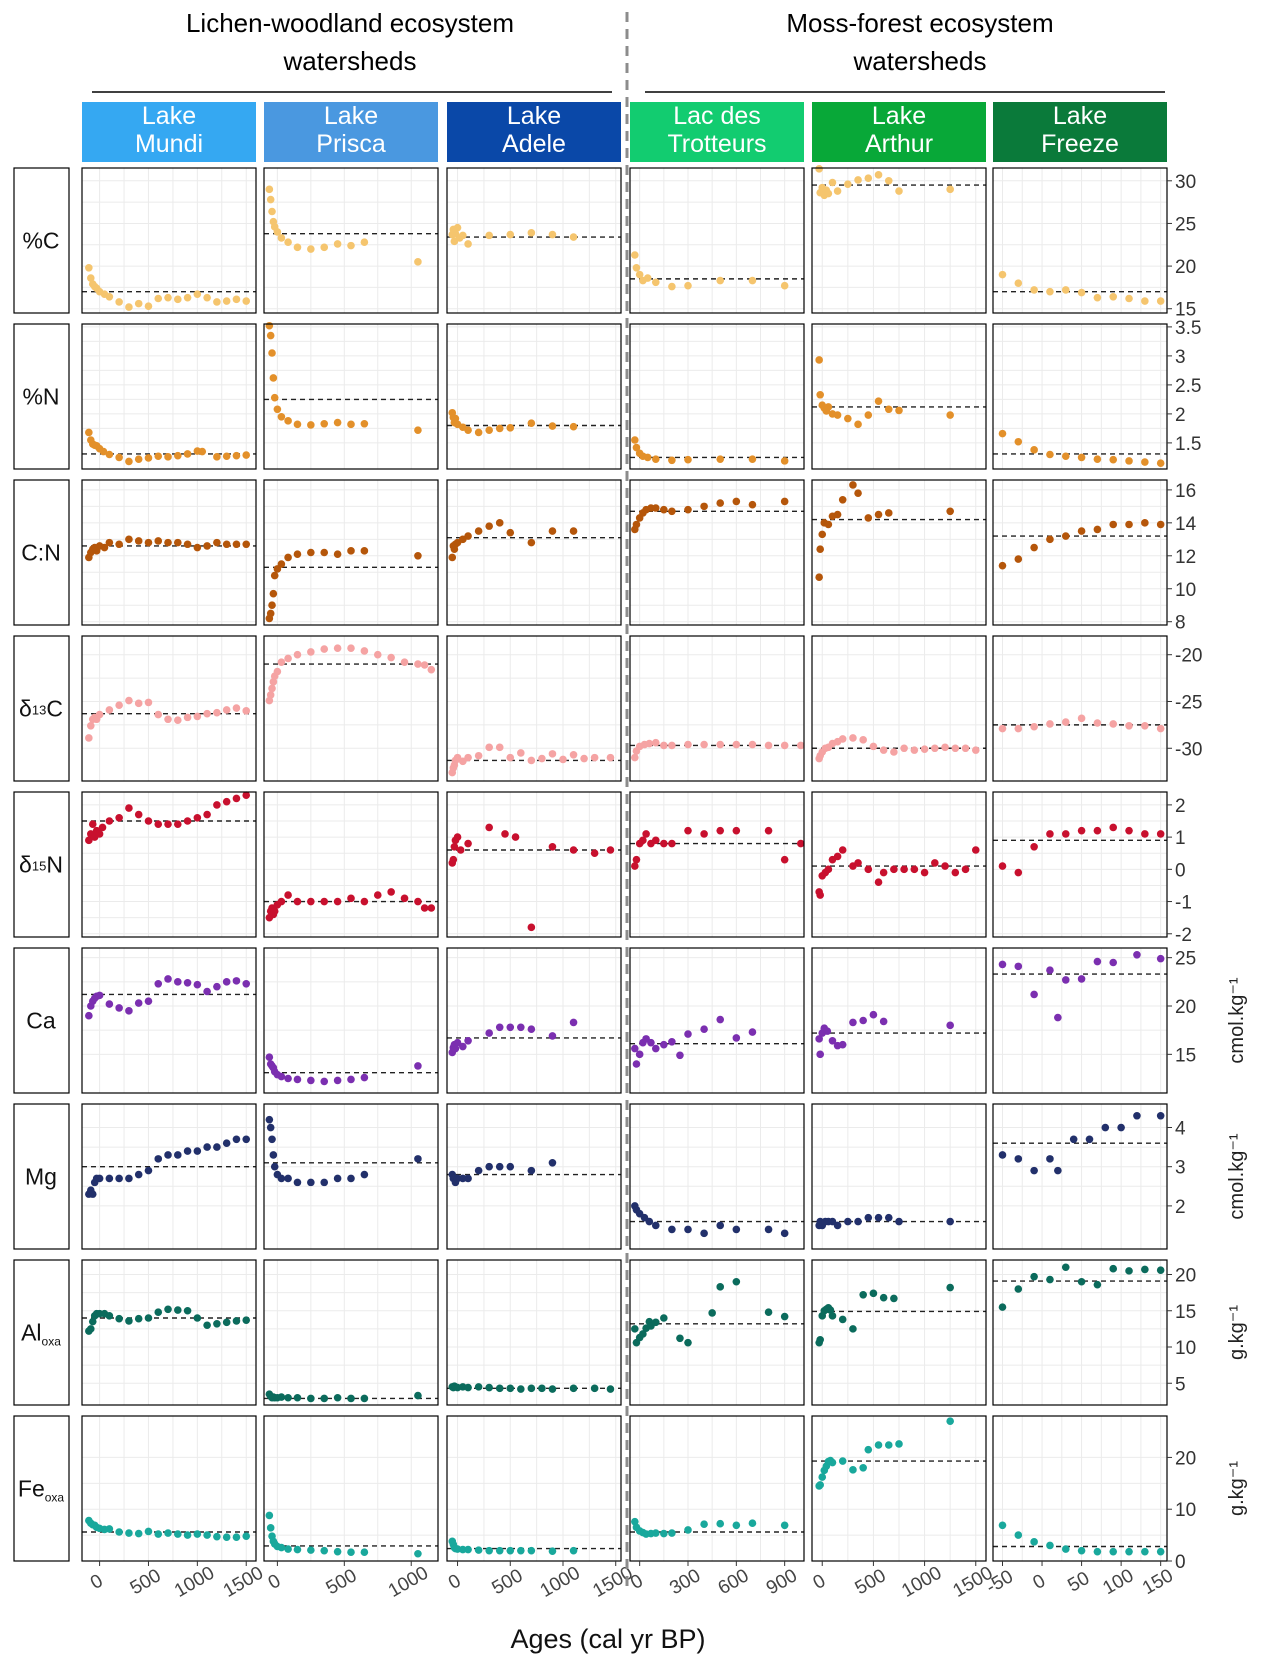 The height and width of the screenshot is (1660, 1265). What do you see at coordinates (41, 1490) in the screenshot?
I see `row-label-feoxa: Feoxa` at bounding box center [41, 1490].